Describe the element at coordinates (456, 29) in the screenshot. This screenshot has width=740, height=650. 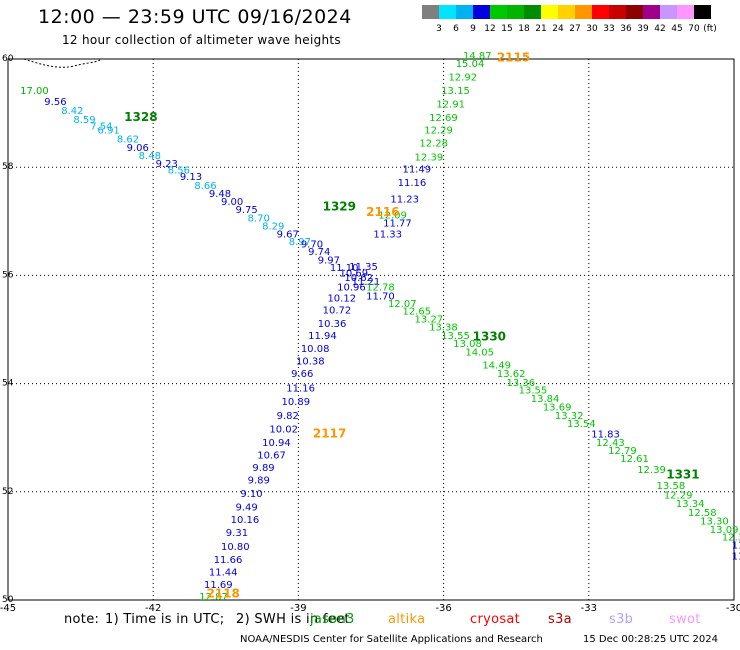
I see `color-scale-label: 6` at that location.